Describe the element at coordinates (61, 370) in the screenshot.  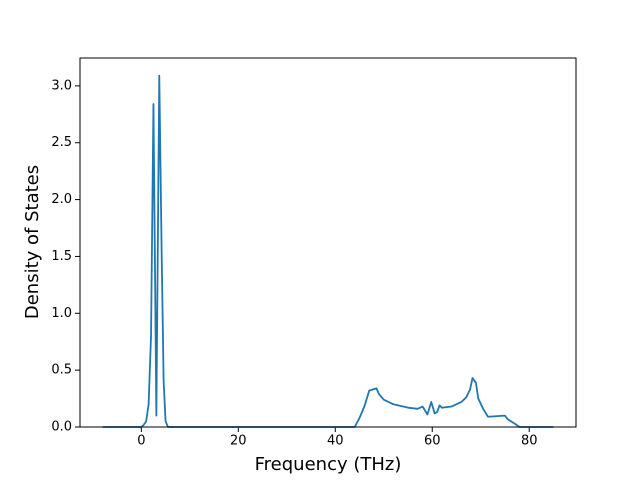
I see `y-tick-label: 0.5` at that location.